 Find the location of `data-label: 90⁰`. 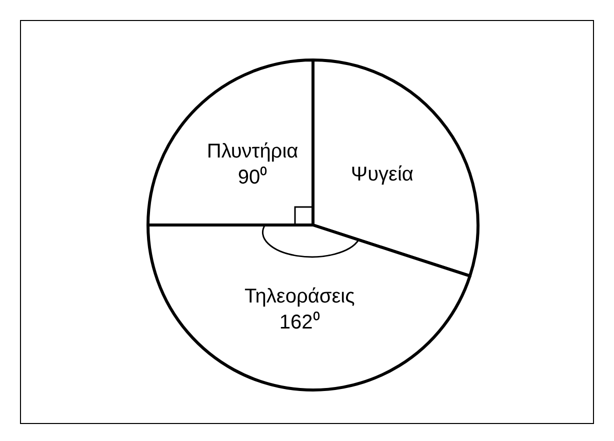

data-label: 90⁰ is located at coordinates (253, 177).